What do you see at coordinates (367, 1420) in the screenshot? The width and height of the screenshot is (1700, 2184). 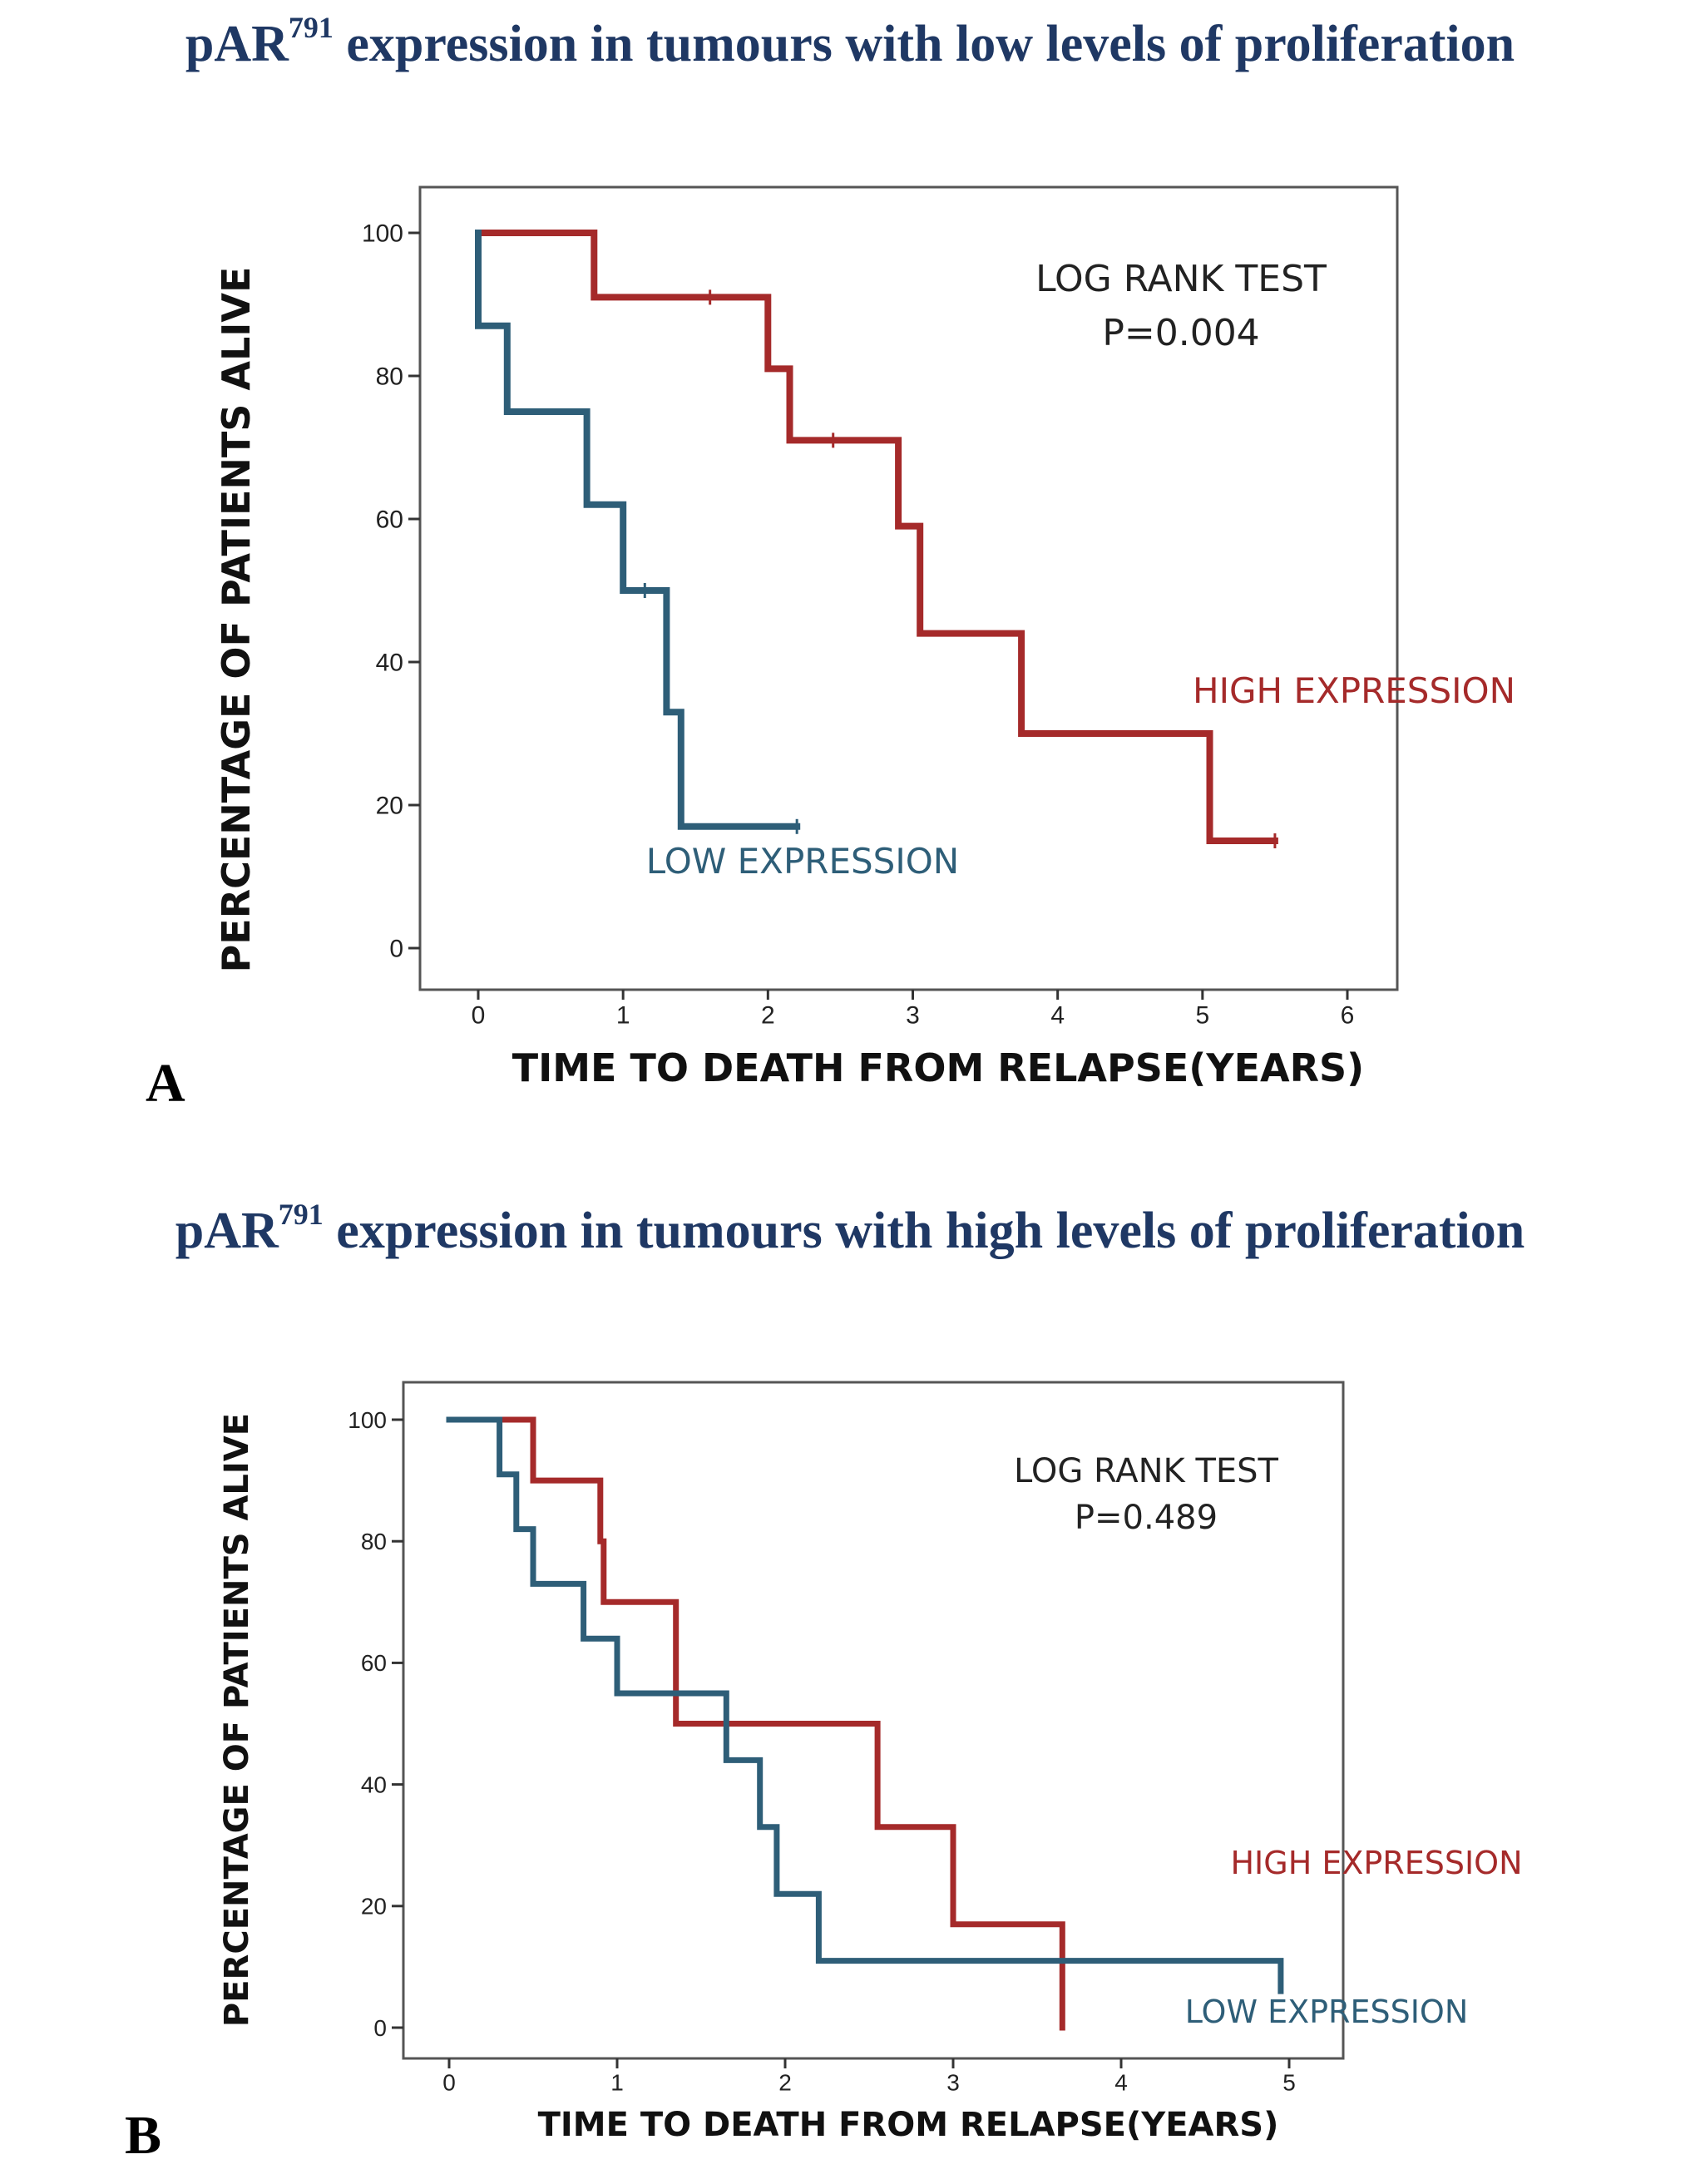 I see `chart-b-y-tick-label: 100` at bounding box center [367, 1420].